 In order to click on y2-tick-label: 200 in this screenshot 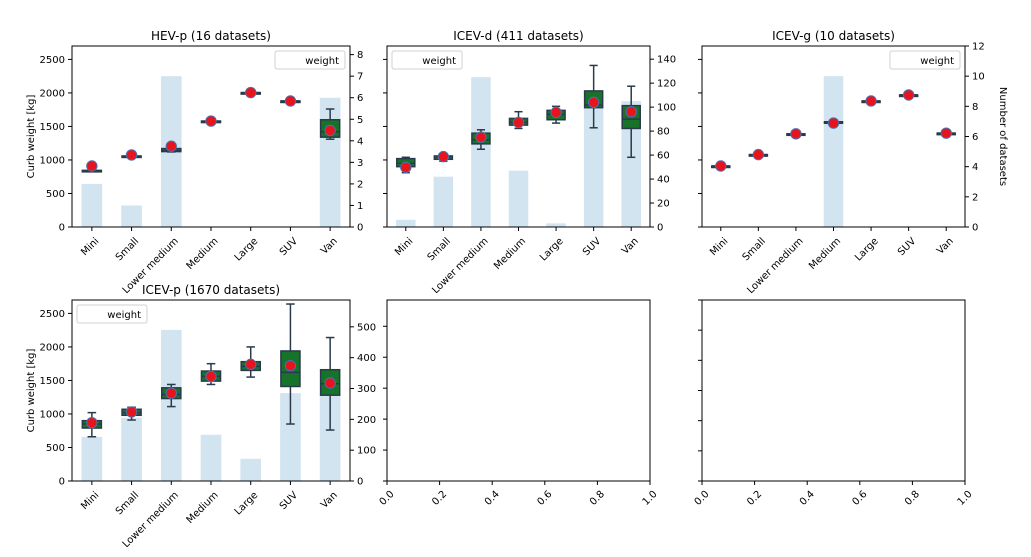, I will do `click(366, 420)`.